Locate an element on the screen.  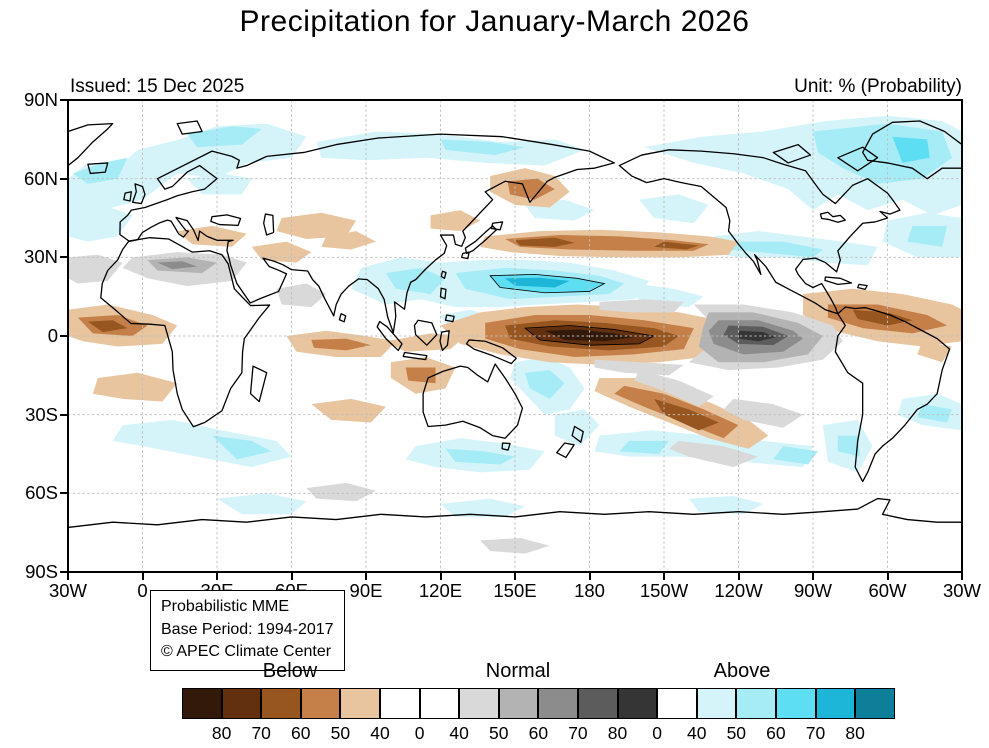
anomaly-region-normal80 is located at coordinates (757, 336).